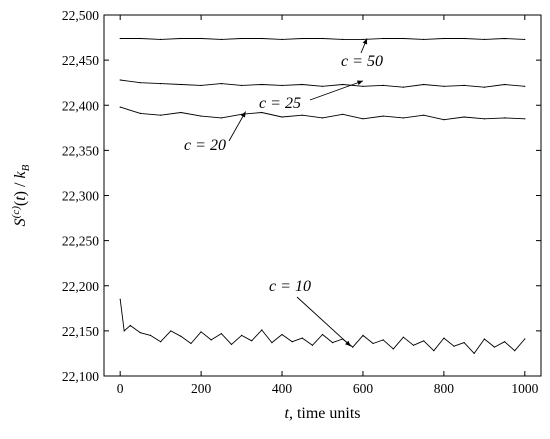  I want to click on y-tick-label: 22,100, so click(80, 376).